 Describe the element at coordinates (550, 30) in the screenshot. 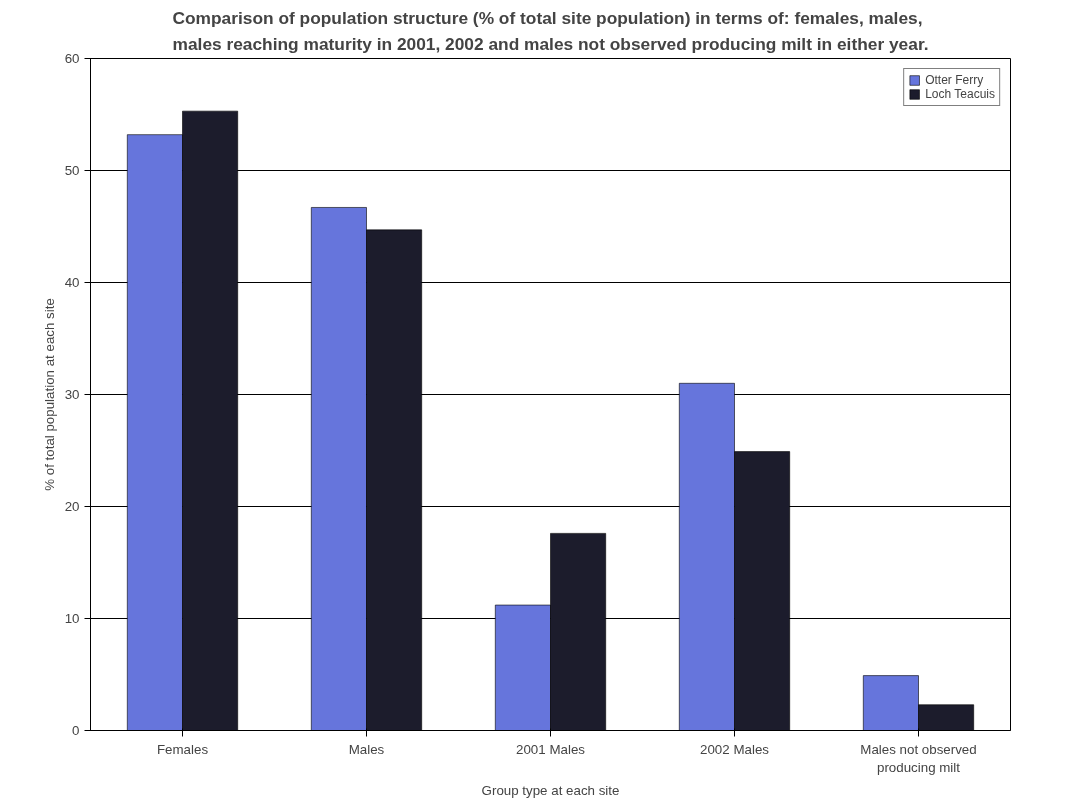

I see `chart-title: Comparison of population structure (% of total site population) in terms of: females, males, males reaching maturity in 2001, 2002 and males not observed producing milt in either year.` at that location.